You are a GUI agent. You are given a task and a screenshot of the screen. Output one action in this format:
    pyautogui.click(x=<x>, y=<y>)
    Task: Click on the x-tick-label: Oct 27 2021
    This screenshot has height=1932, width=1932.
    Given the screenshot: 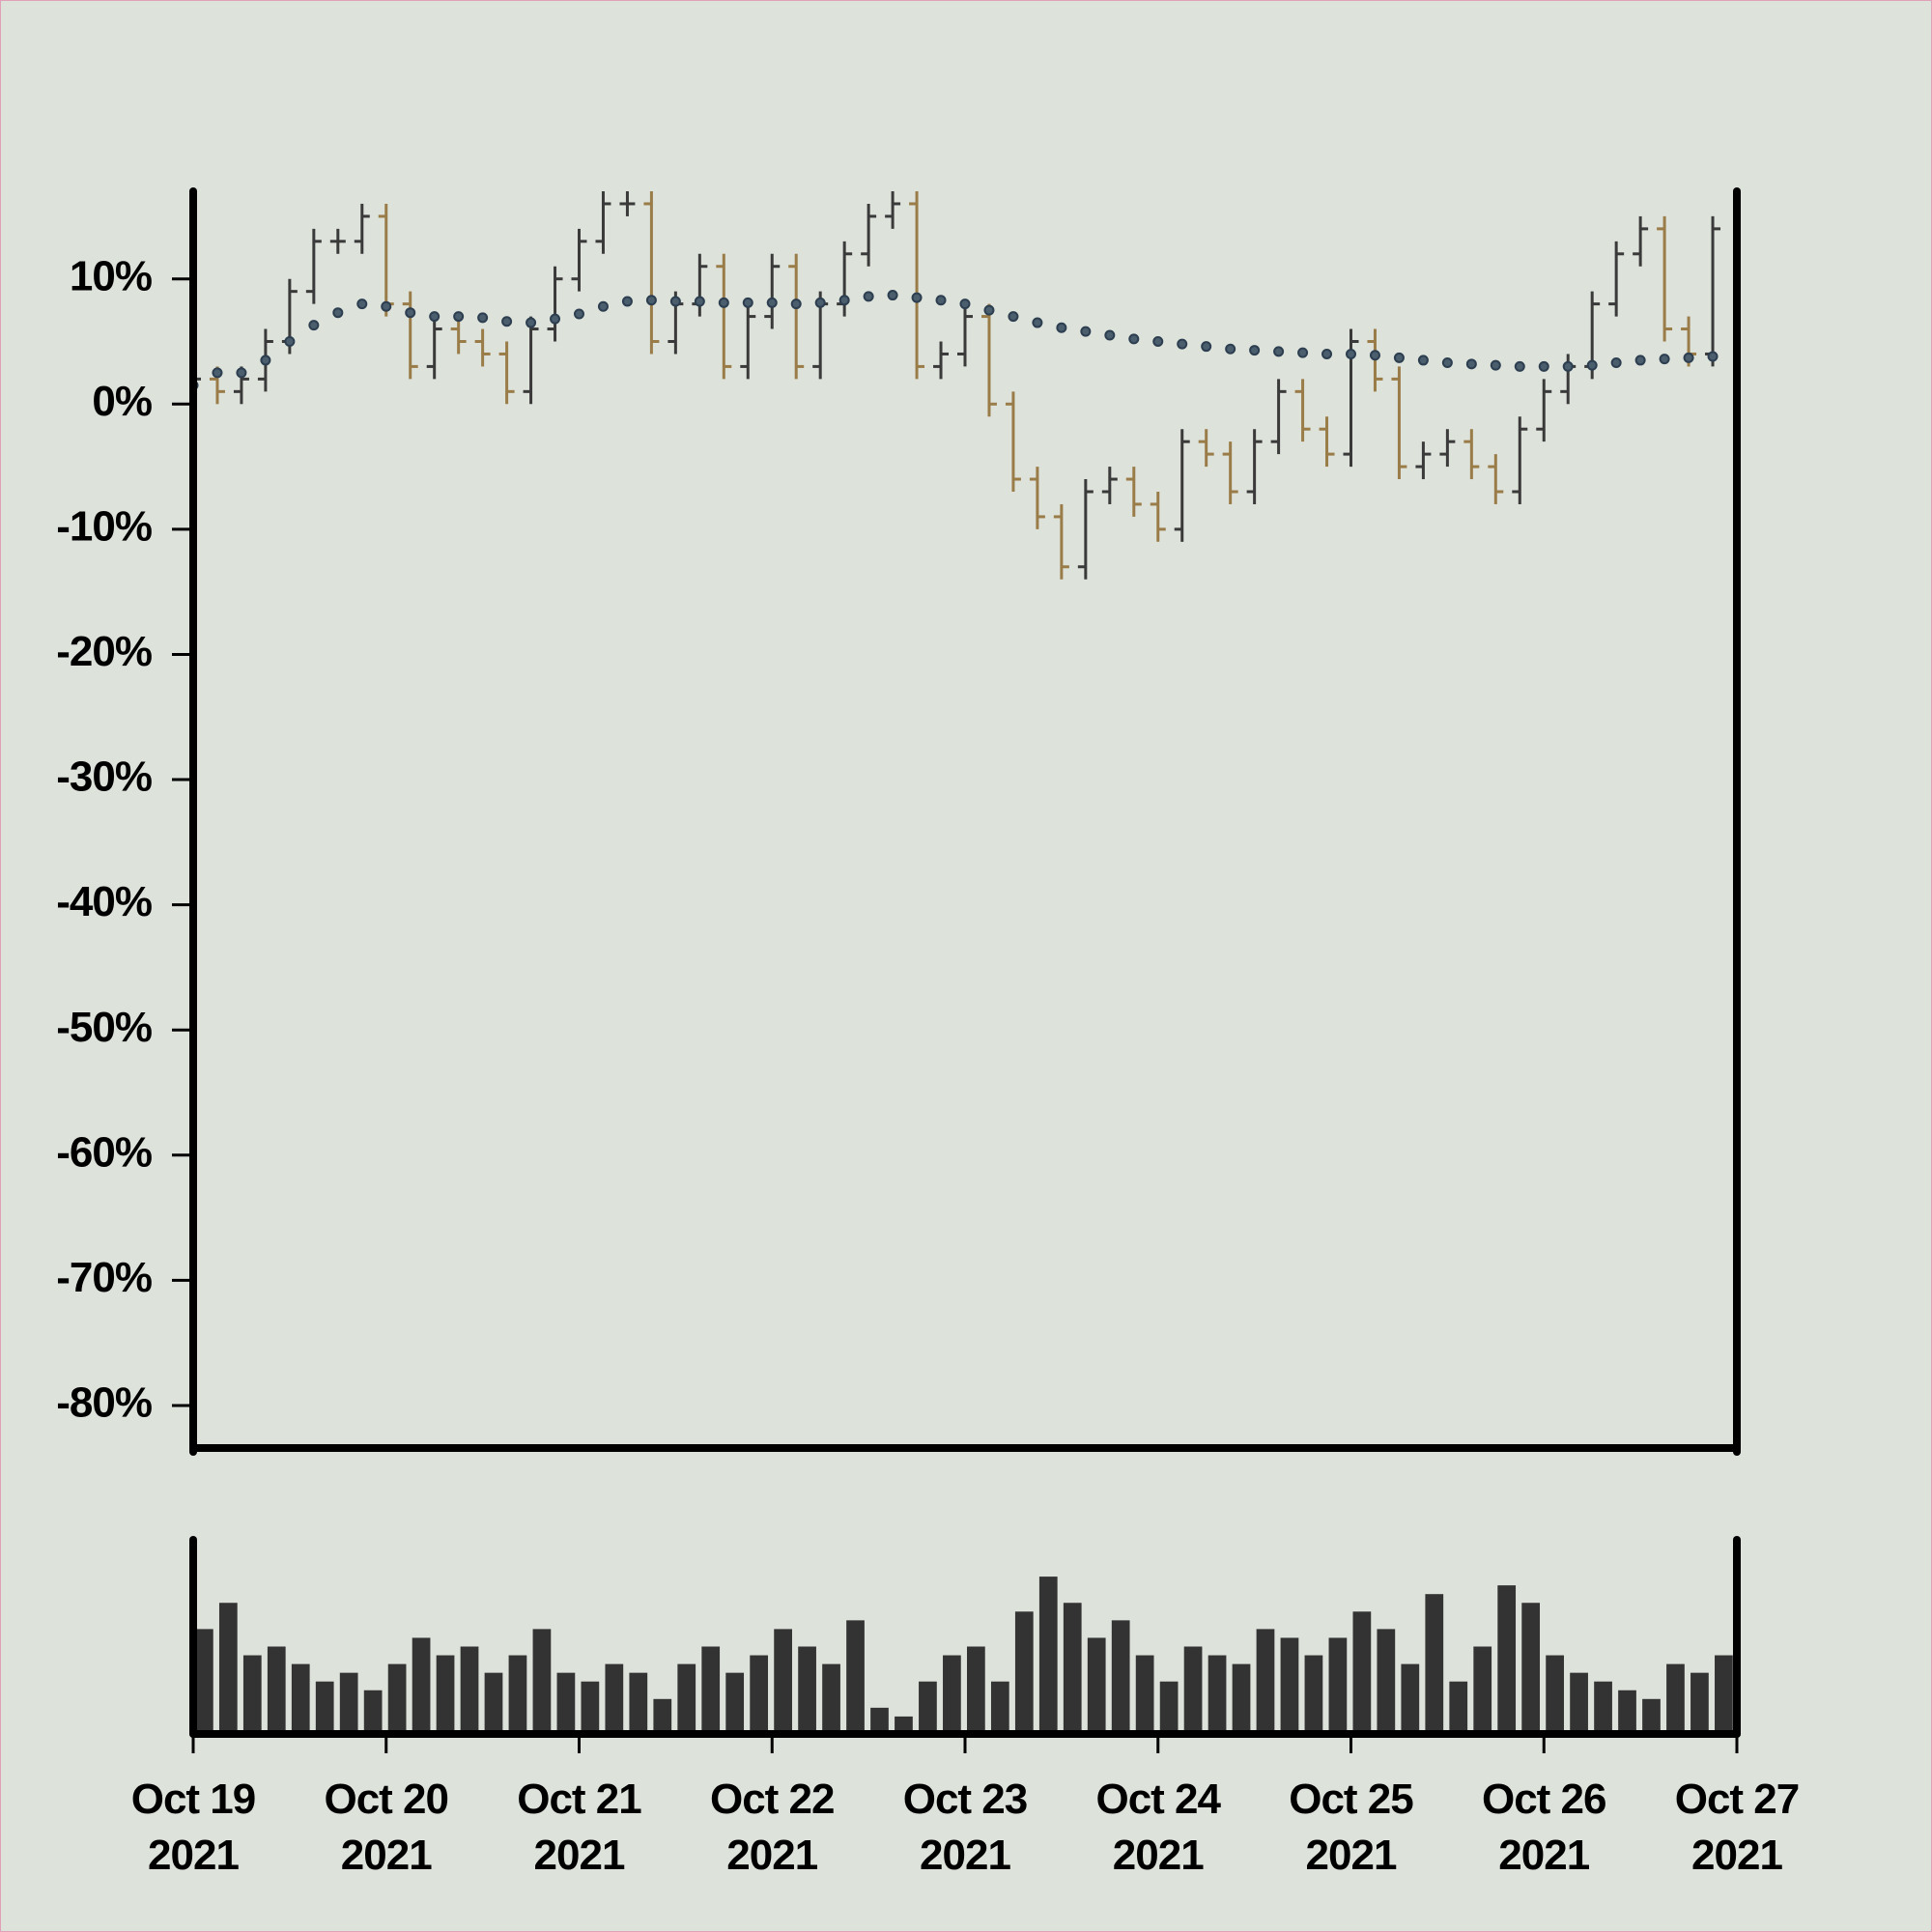 What is the action you would take?
    pyautogui.click(x=1737, y=1827)
    